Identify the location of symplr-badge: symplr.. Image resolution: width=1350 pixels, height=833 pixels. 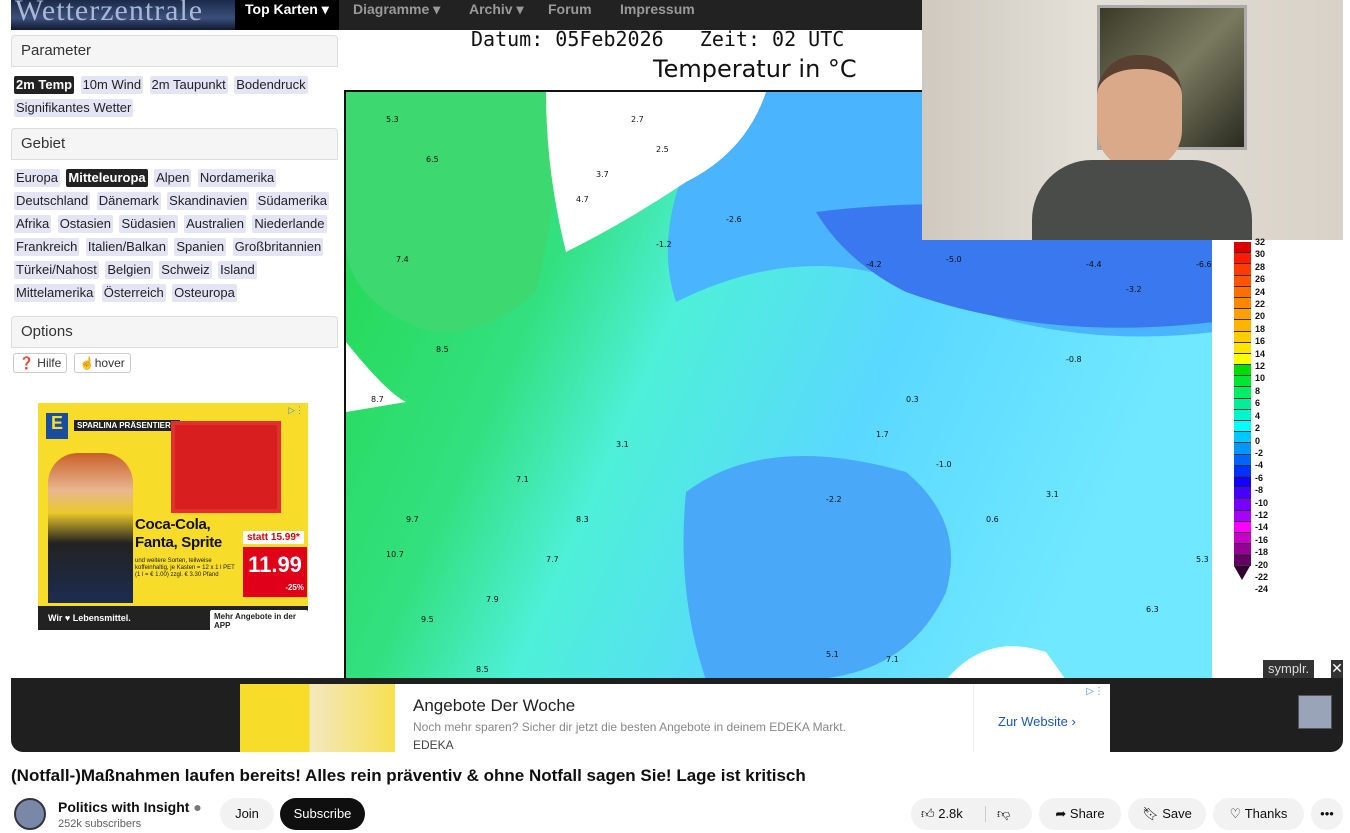
(1289, 669).